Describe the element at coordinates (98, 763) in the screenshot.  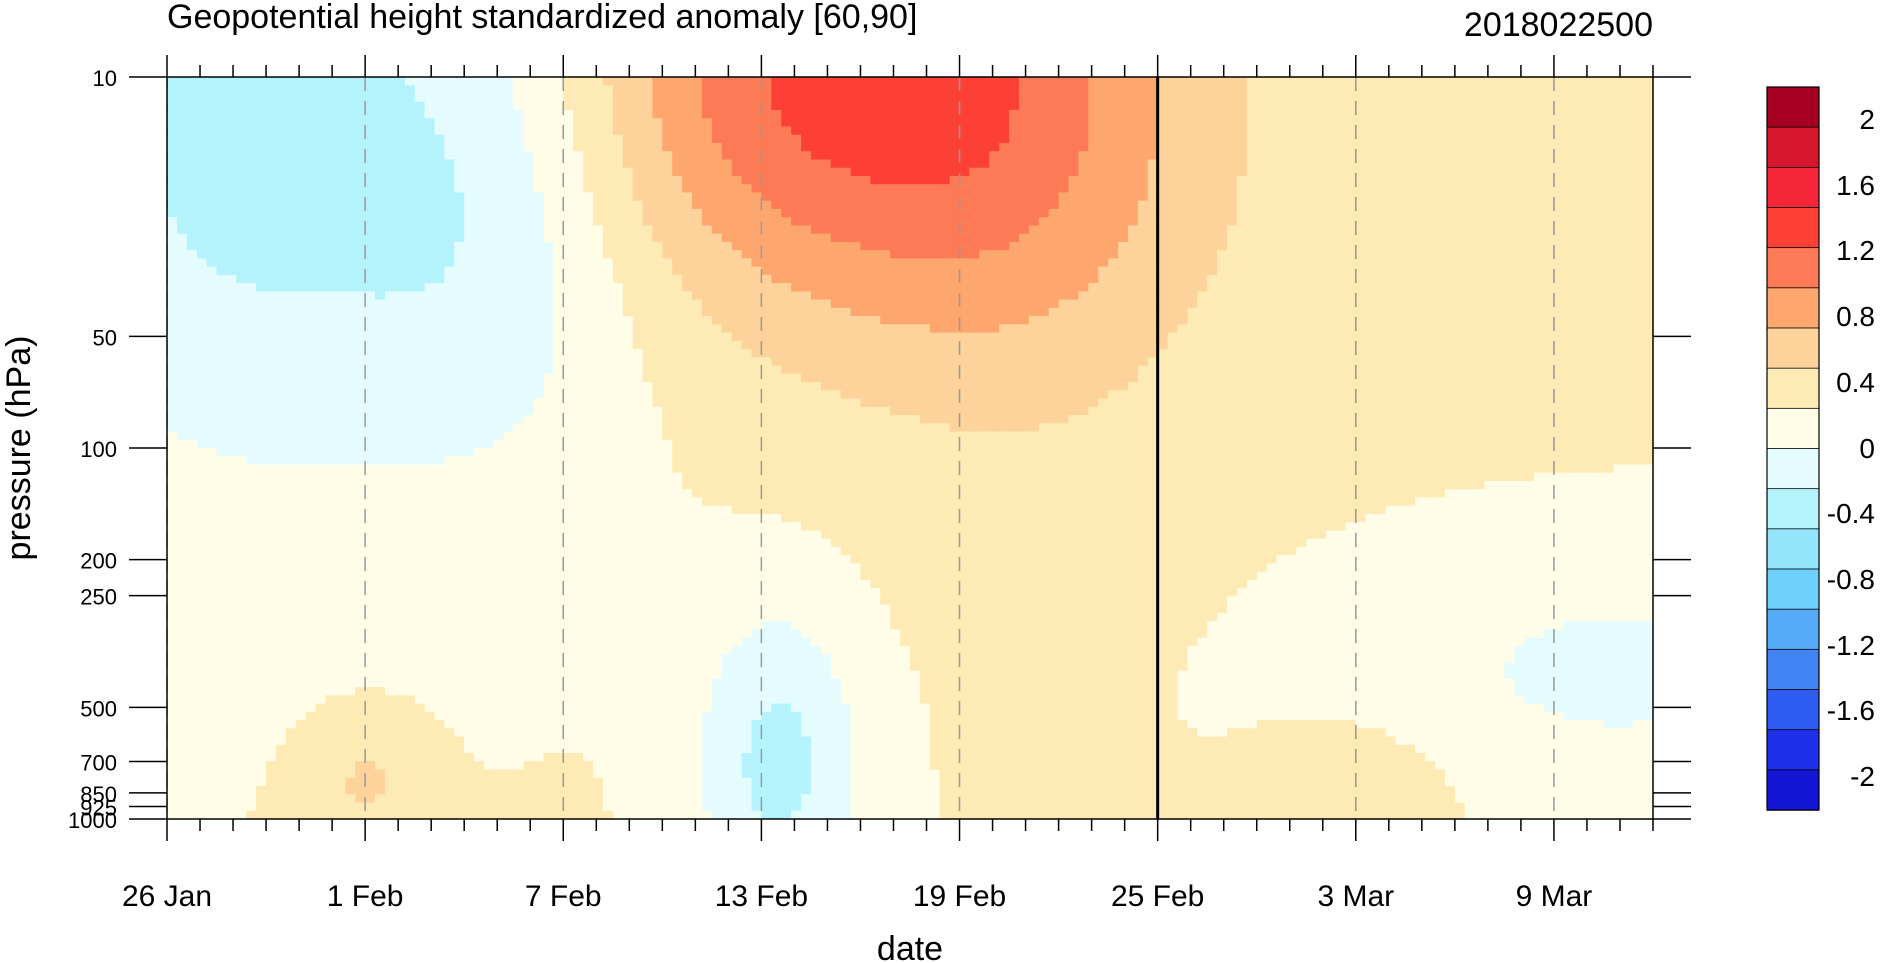
I see `y-tick-label: 700` at that location.